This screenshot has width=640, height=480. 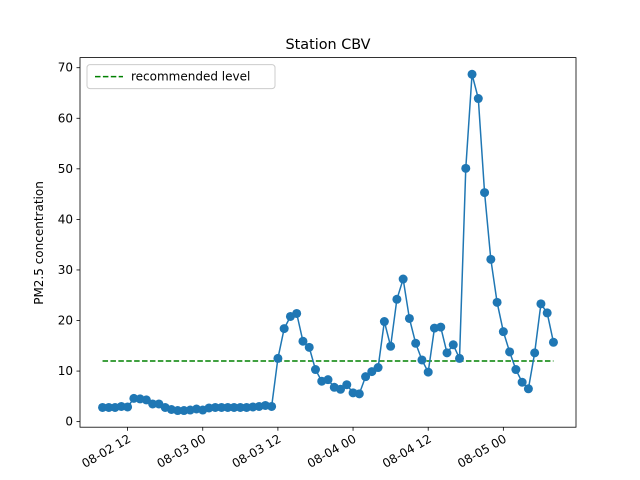 What do you see at coordinates (407, 451) in the screenshot?
I see `x-tick-label: 08-04 12` at bounding box center [407, 451].